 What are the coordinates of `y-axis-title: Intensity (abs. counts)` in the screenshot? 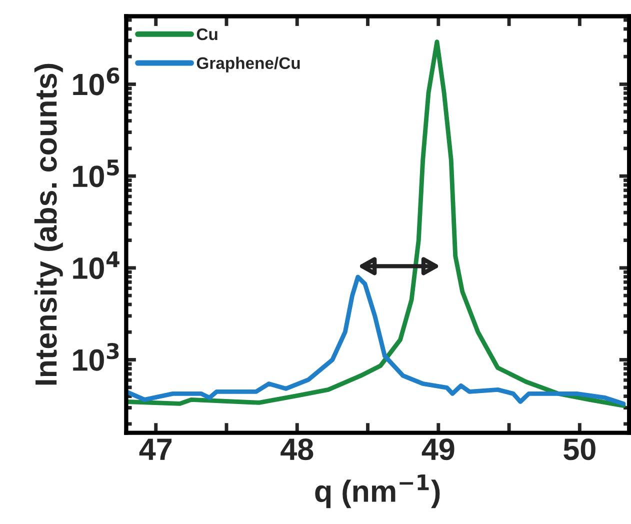 It's located at (48, 224).